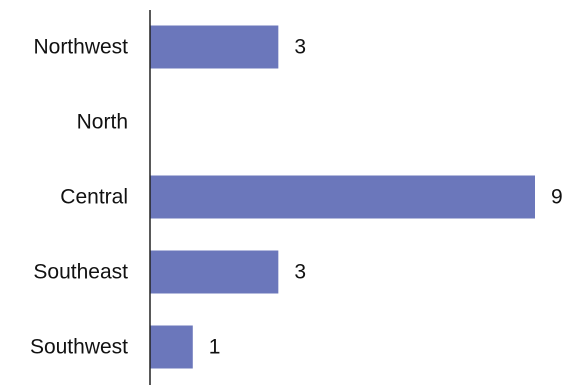 Image resolution: width=568 pixels, height=385 pixels. I want to click on value-label-southeast: 3, so click(300, 272).